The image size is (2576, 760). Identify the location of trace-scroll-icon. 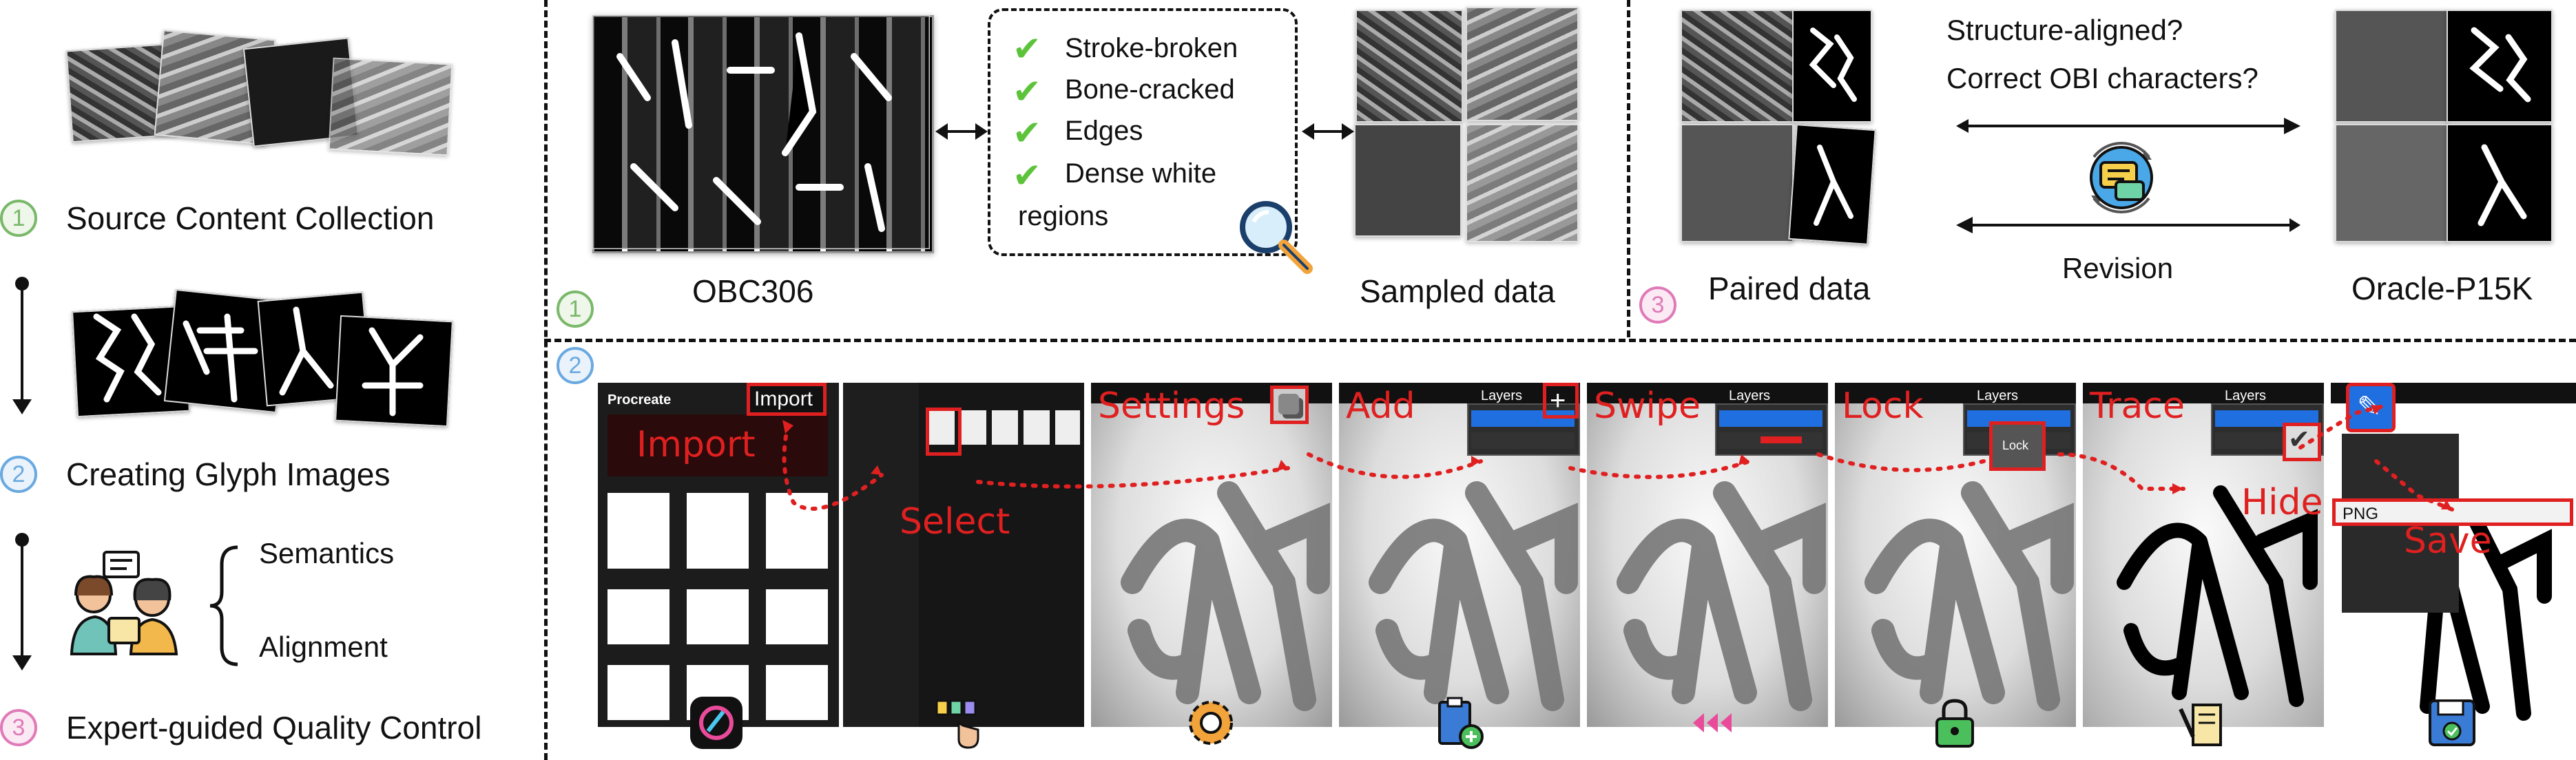
(2202, 722).